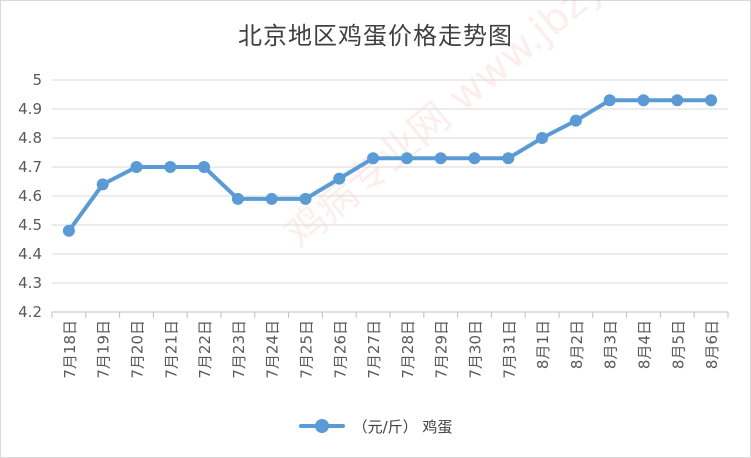 This screenshot has width=751, height=458. I want to click on x-tick-label: 8月6日, so click(712, 344).